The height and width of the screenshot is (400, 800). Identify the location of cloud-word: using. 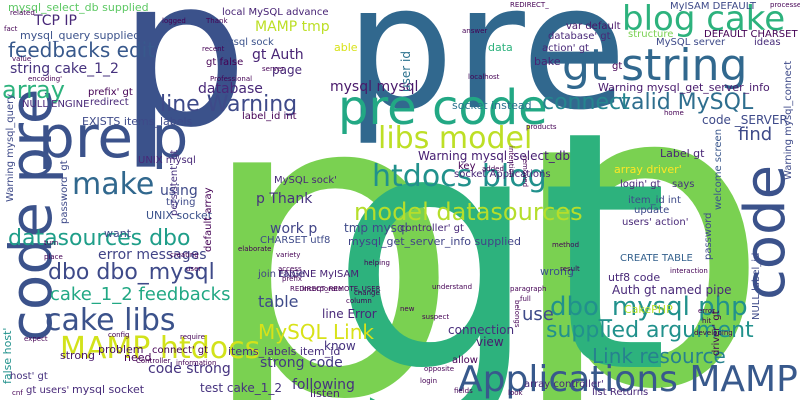
(179, 191).